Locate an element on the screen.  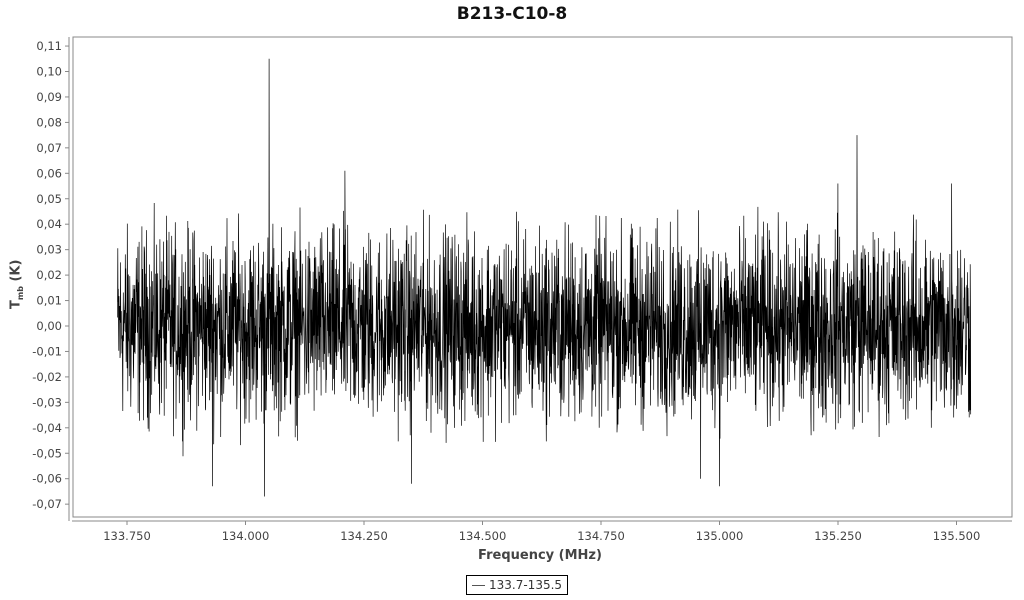
y-axis-label: Tmb (K) is located at coordinates (16, 284).